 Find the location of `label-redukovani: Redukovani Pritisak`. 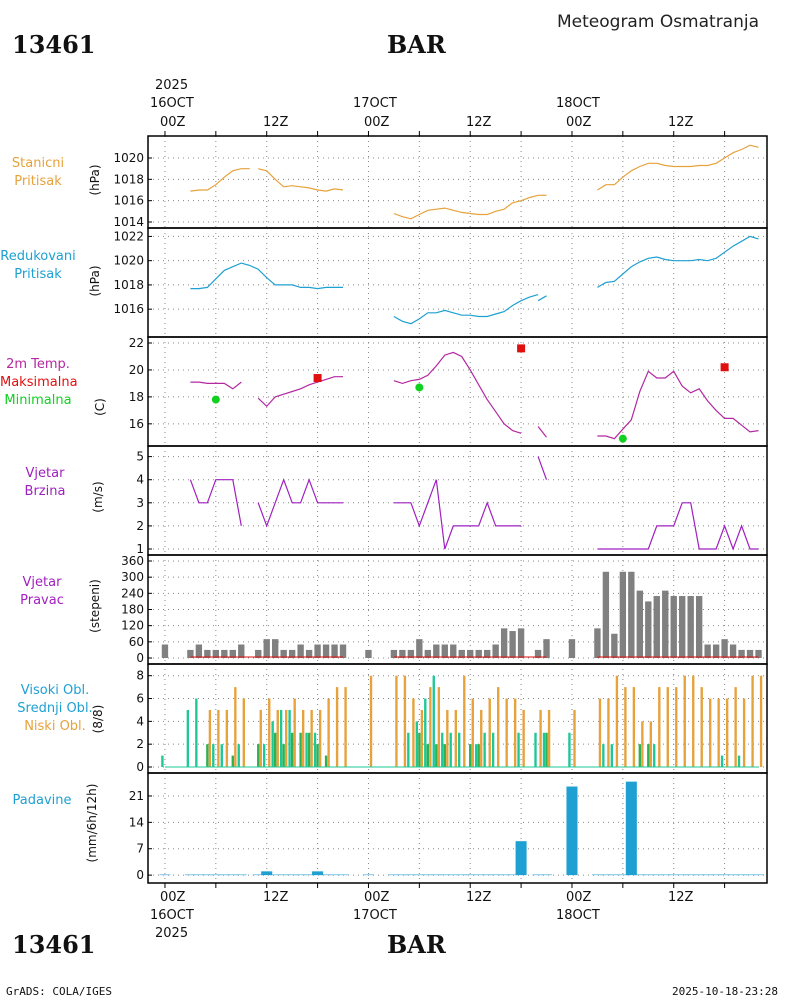

label-redukovani: Redukovani Pritisak is located at coordinates (38, 266).